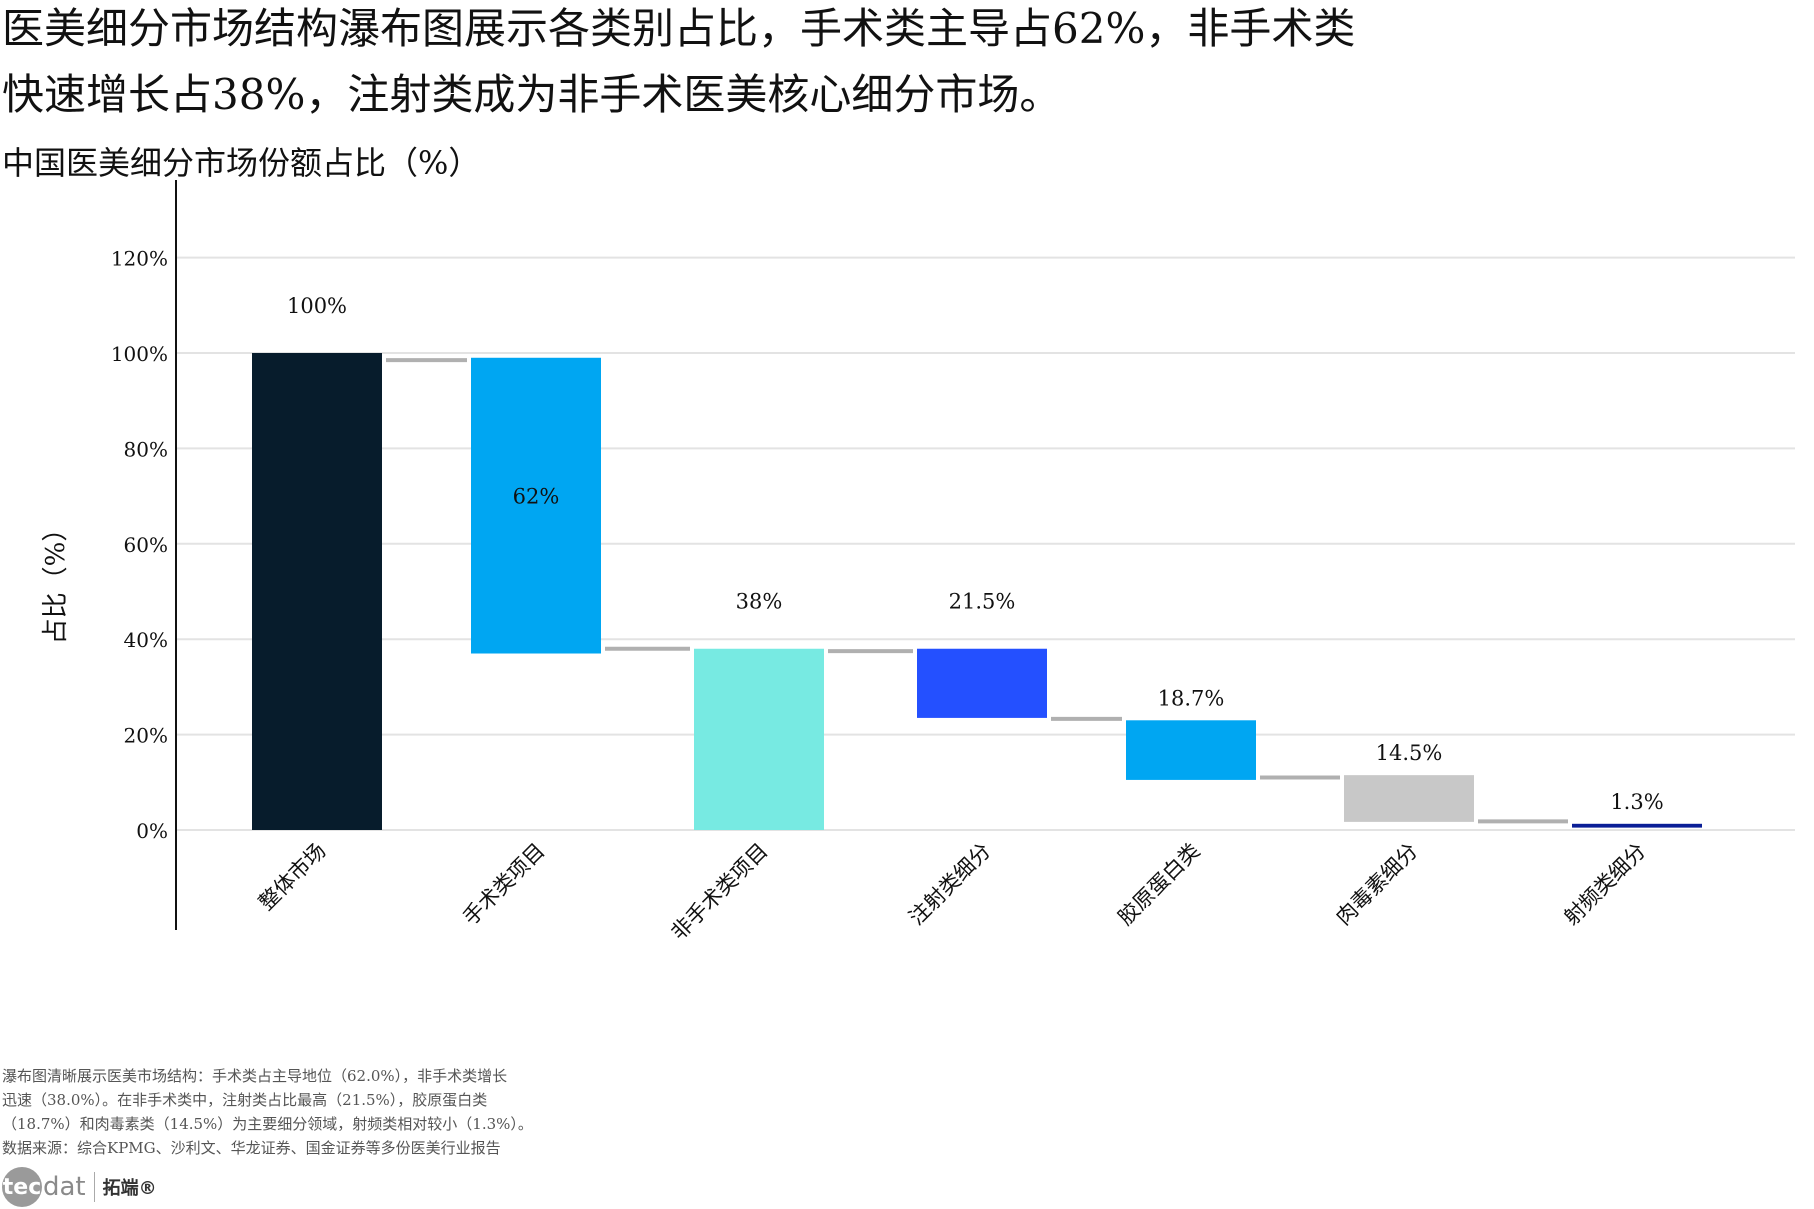 The height and width of the screenshot is (1209, 1814). I want to click on x-tick-label: 射频类细分, so click(1604, 884).